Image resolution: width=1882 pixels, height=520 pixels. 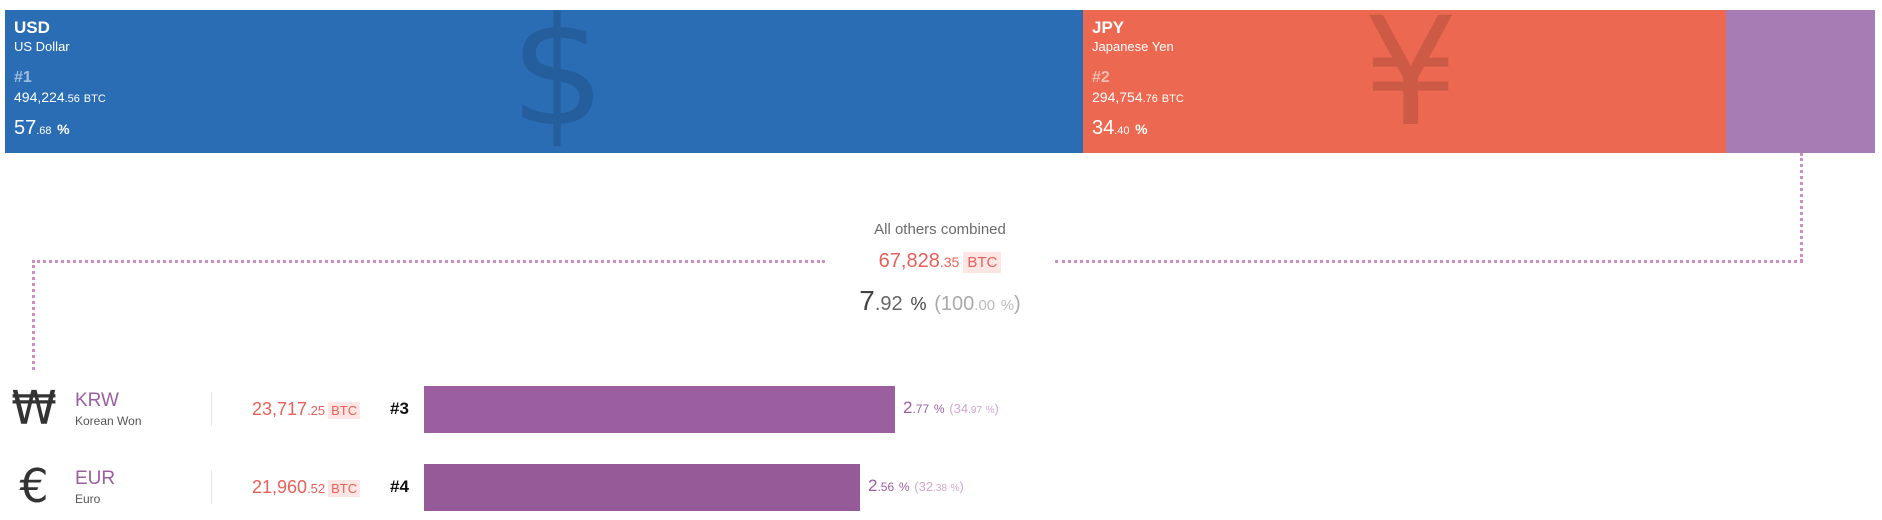 I want to click on share-dec: .38, so click(x=940, y=488).